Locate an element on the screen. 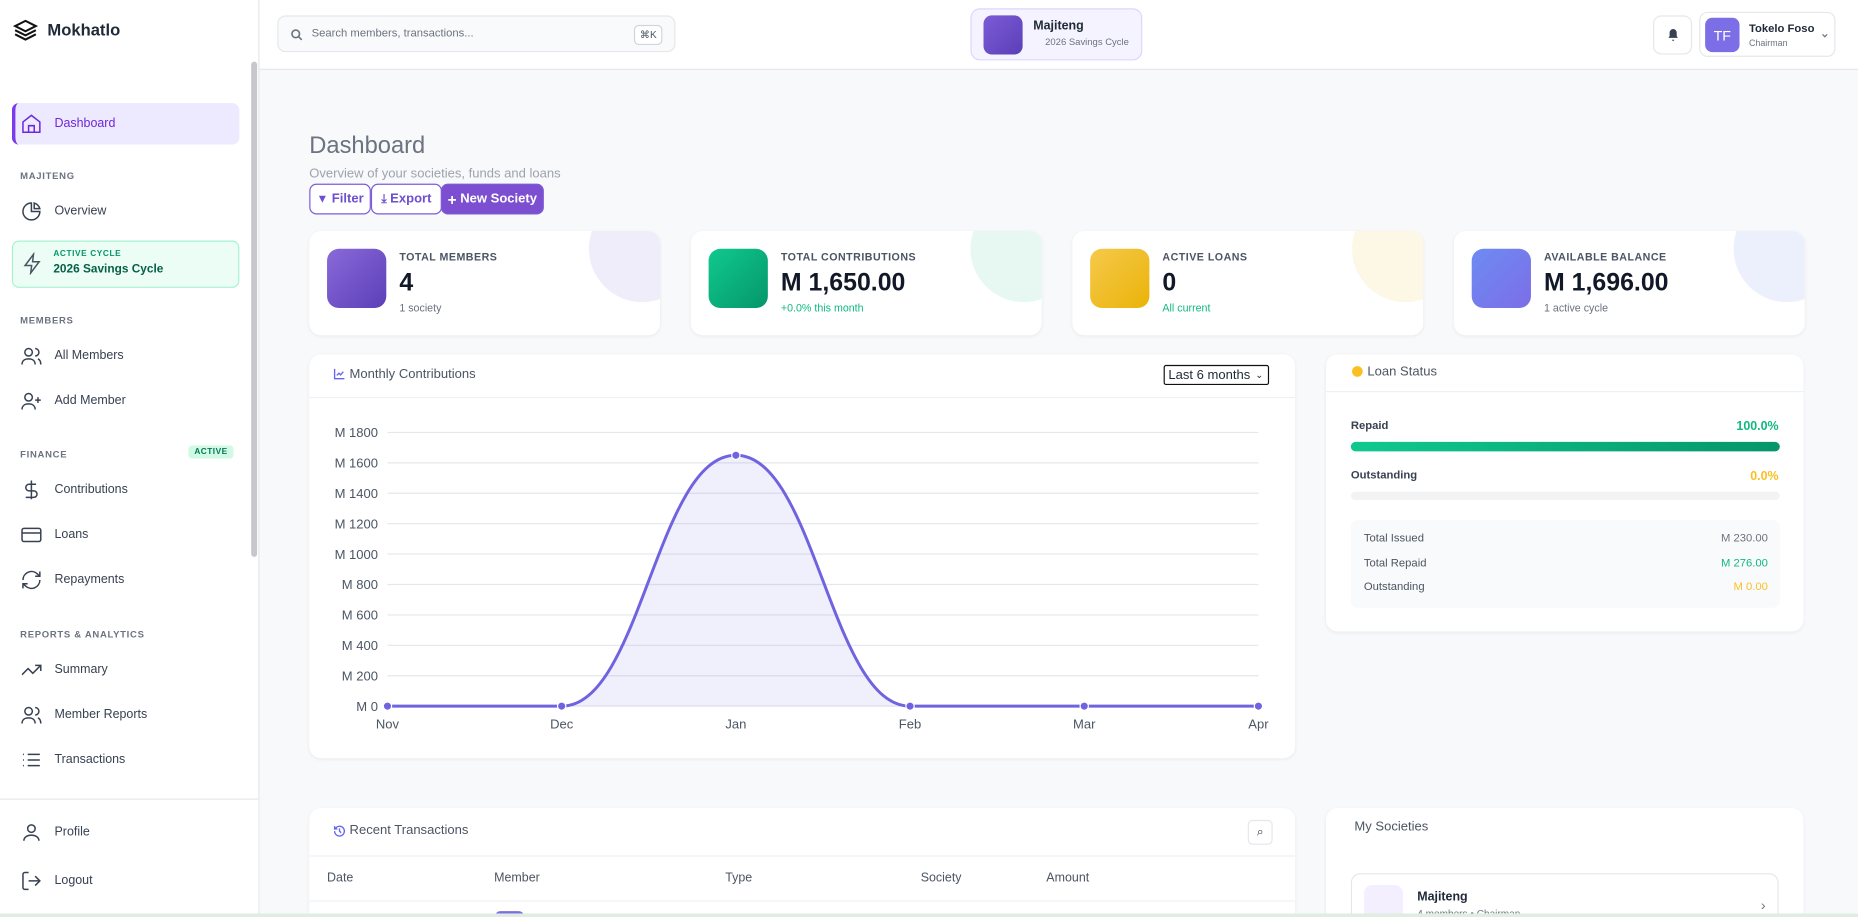  nav-label: Repayments is located at coordinates (89, 579).